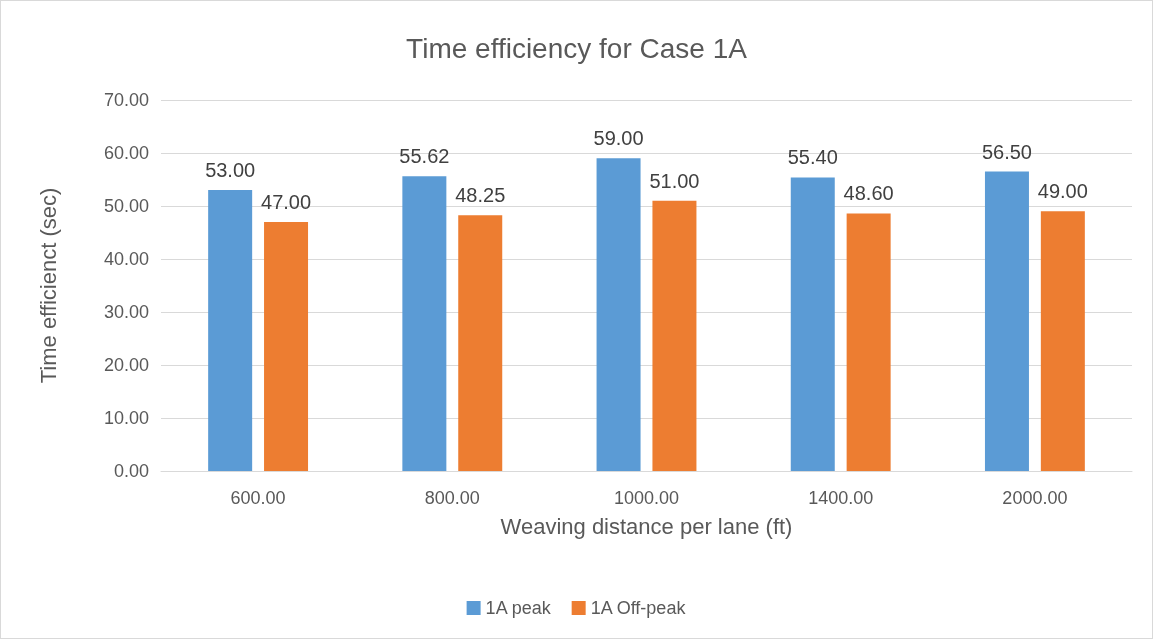 The image size is (1153, 639). Describe the element at coordinates (1035, 498) in the screenshot. I see `x-tick-label: 2000.00` at that location.